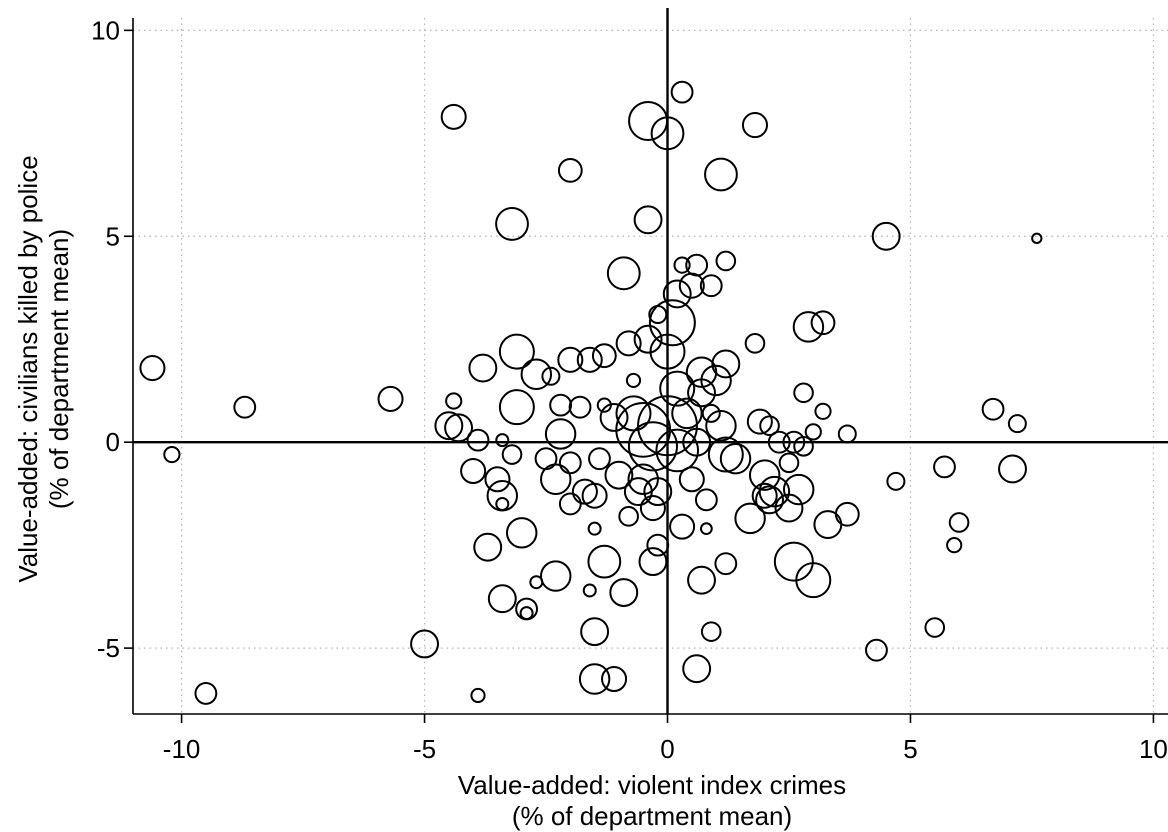  What do you see at coordinates (667, 749) in the screenshot?
I see `x-tick-label: 0` at bounding box center [667, 749].